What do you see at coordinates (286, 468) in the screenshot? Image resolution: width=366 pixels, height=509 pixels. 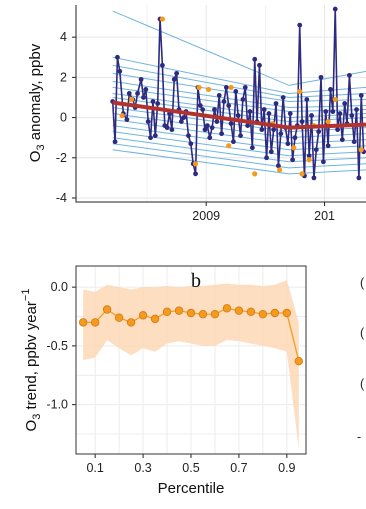 I see `tick-label-x: 0.9` at bounding box center [286, 468].